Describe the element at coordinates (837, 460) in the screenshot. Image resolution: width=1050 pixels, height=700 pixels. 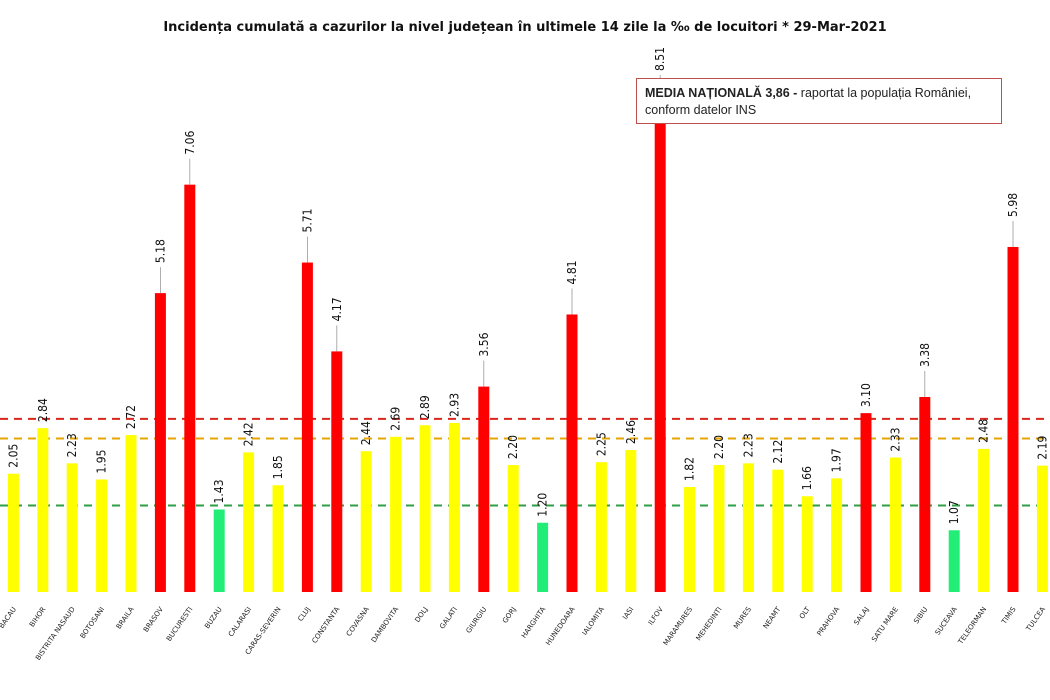
I see `value-label: 1.97` at that location.